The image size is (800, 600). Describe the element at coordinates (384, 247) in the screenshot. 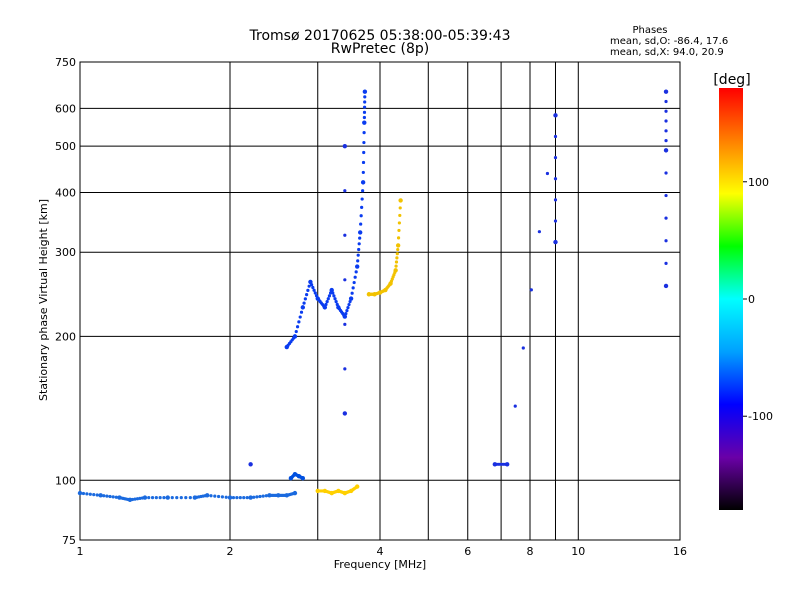

I see `series-f-layer-x-mode` at that location.